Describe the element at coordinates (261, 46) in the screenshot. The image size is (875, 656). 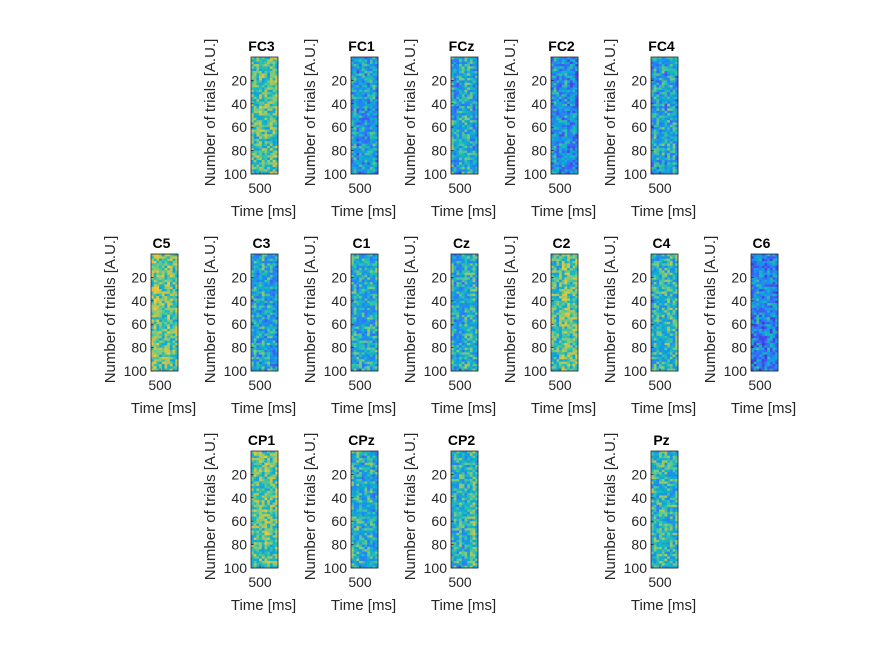
I see `panel-title: FC3` at that location.